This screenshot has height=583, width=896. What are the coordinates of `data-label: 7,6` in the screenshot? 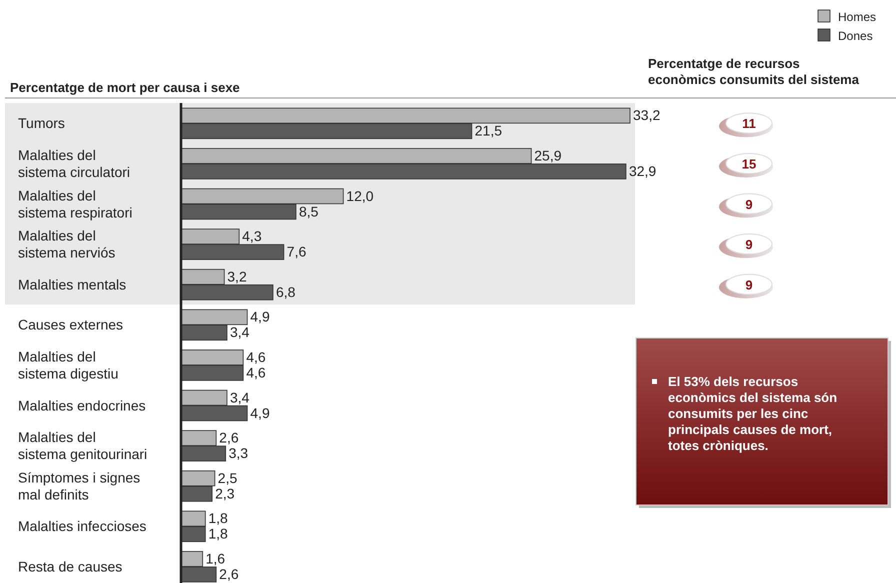 It's located at (296, 252).